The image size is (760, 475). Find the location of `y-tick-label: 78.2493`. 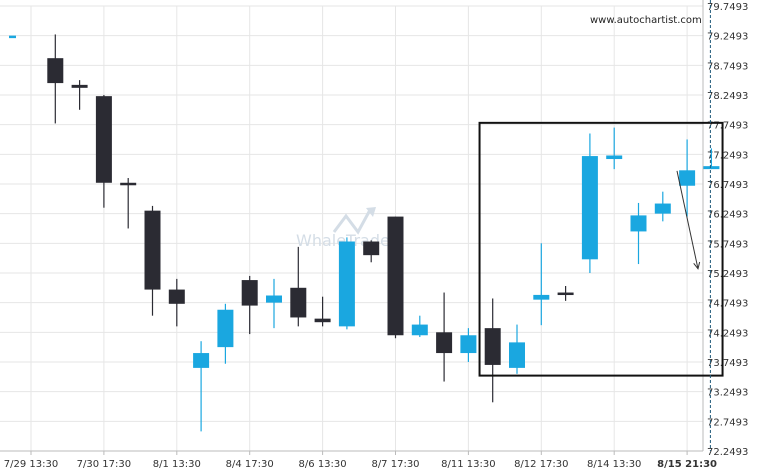

y-tick-label: 78.2493 is located at coordinates (727, 96).